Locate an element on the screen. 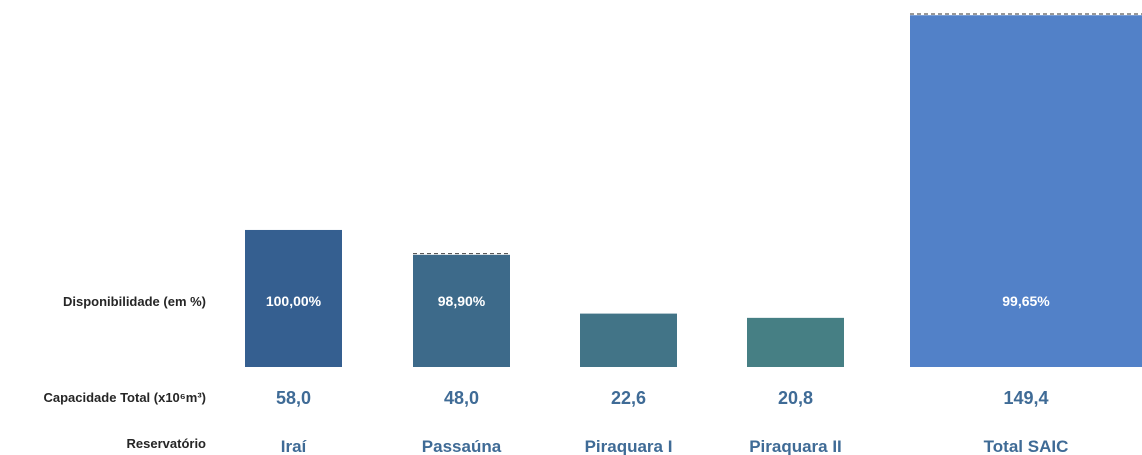 This screenshot has width=1142, height=455. availability-label-2: 100,00% is located at coordinates (629, 301).